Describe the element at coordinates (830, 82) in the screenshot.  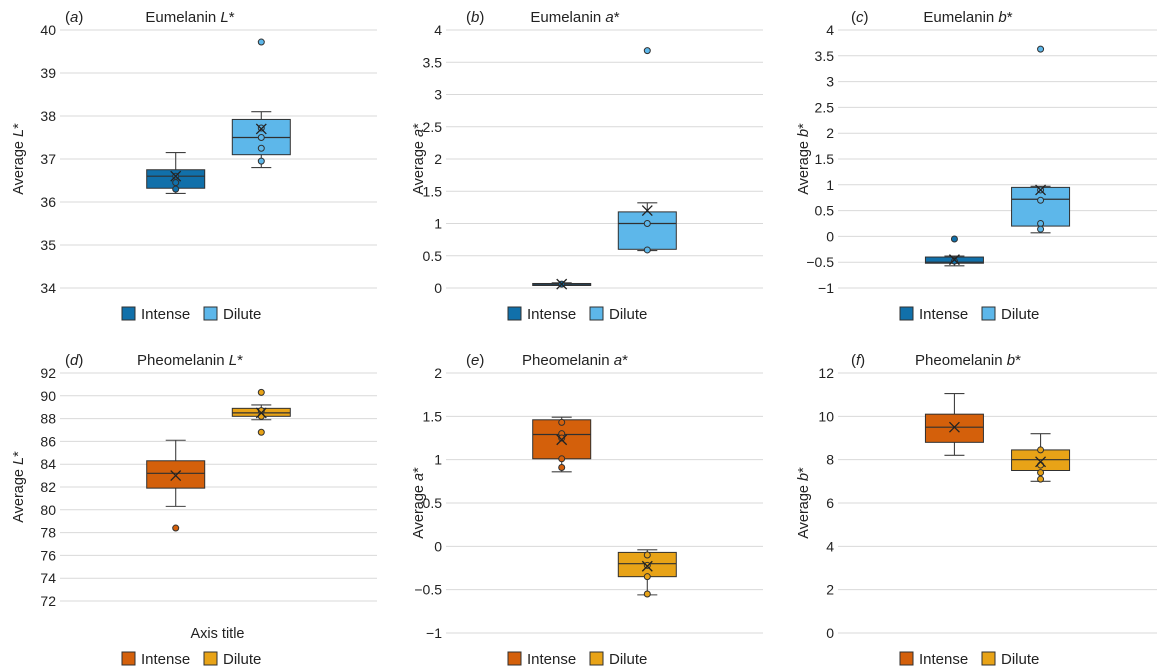
I see `y-tick-label: 3` at that location.